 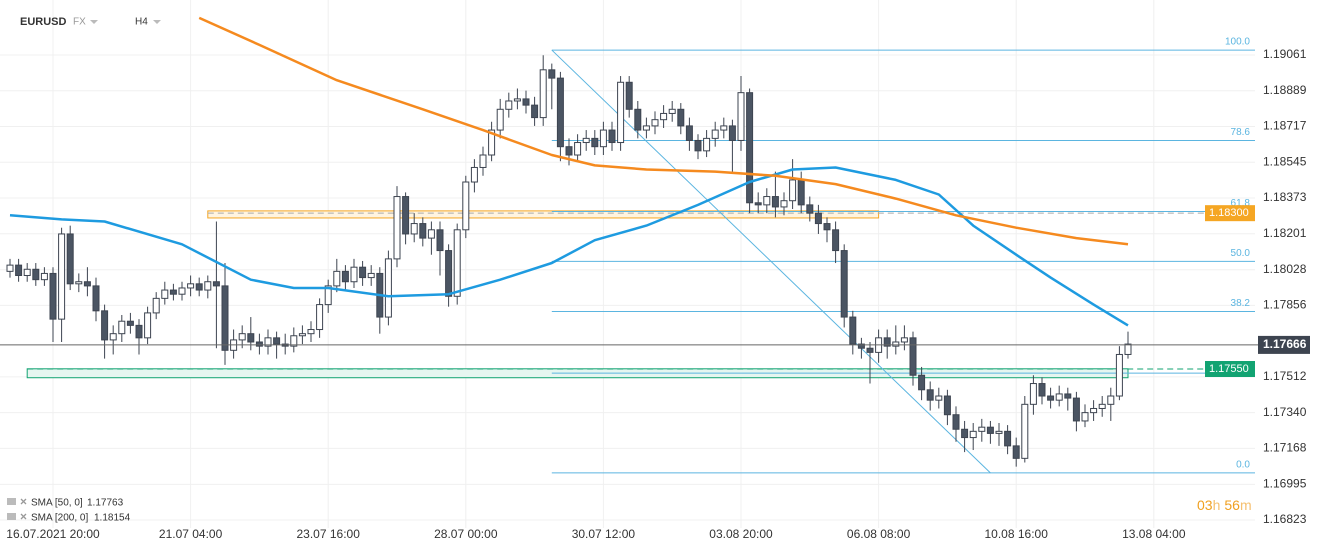 I want to click on x-tick-label: 10.08 16:00, so click(x=1016, y=534).